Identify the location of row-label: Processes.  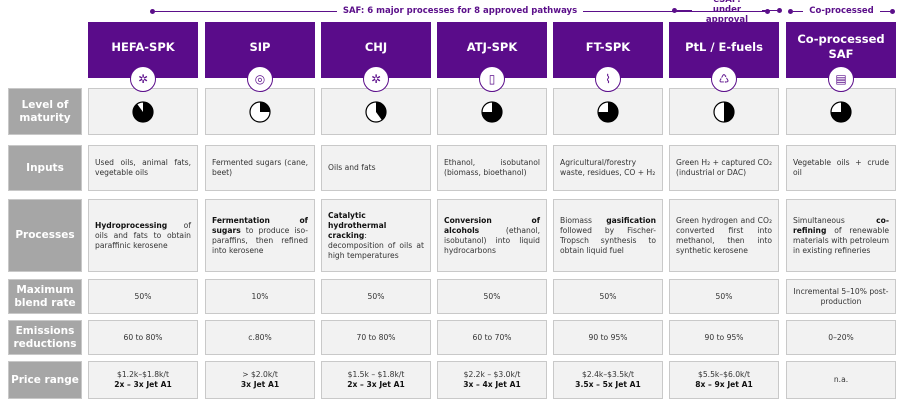
(45, 235).